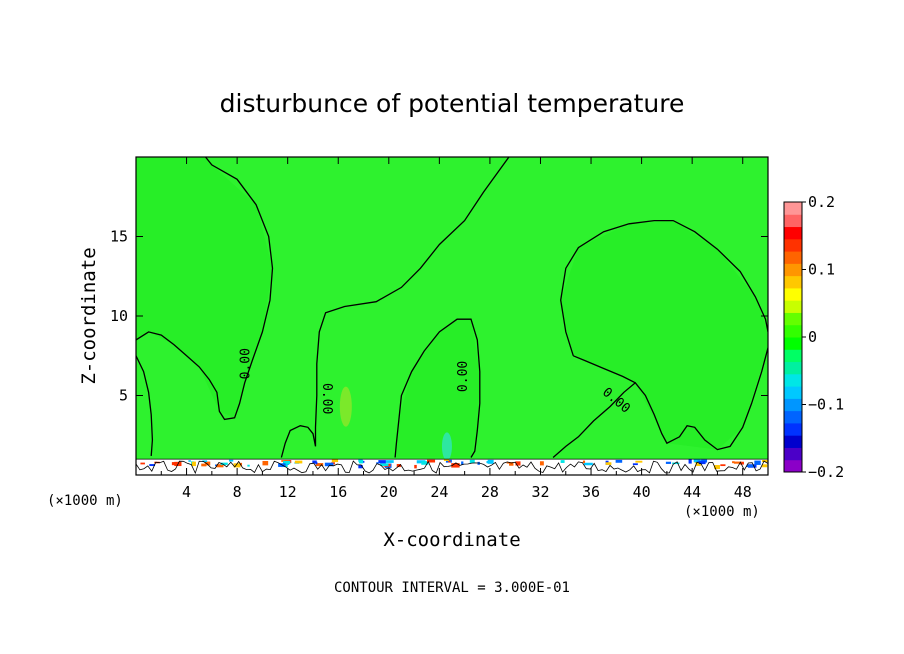  What do you see at coordinates (446, 446) in the screenshot?
I see `cool-blob` at bounding box center [446, 446].